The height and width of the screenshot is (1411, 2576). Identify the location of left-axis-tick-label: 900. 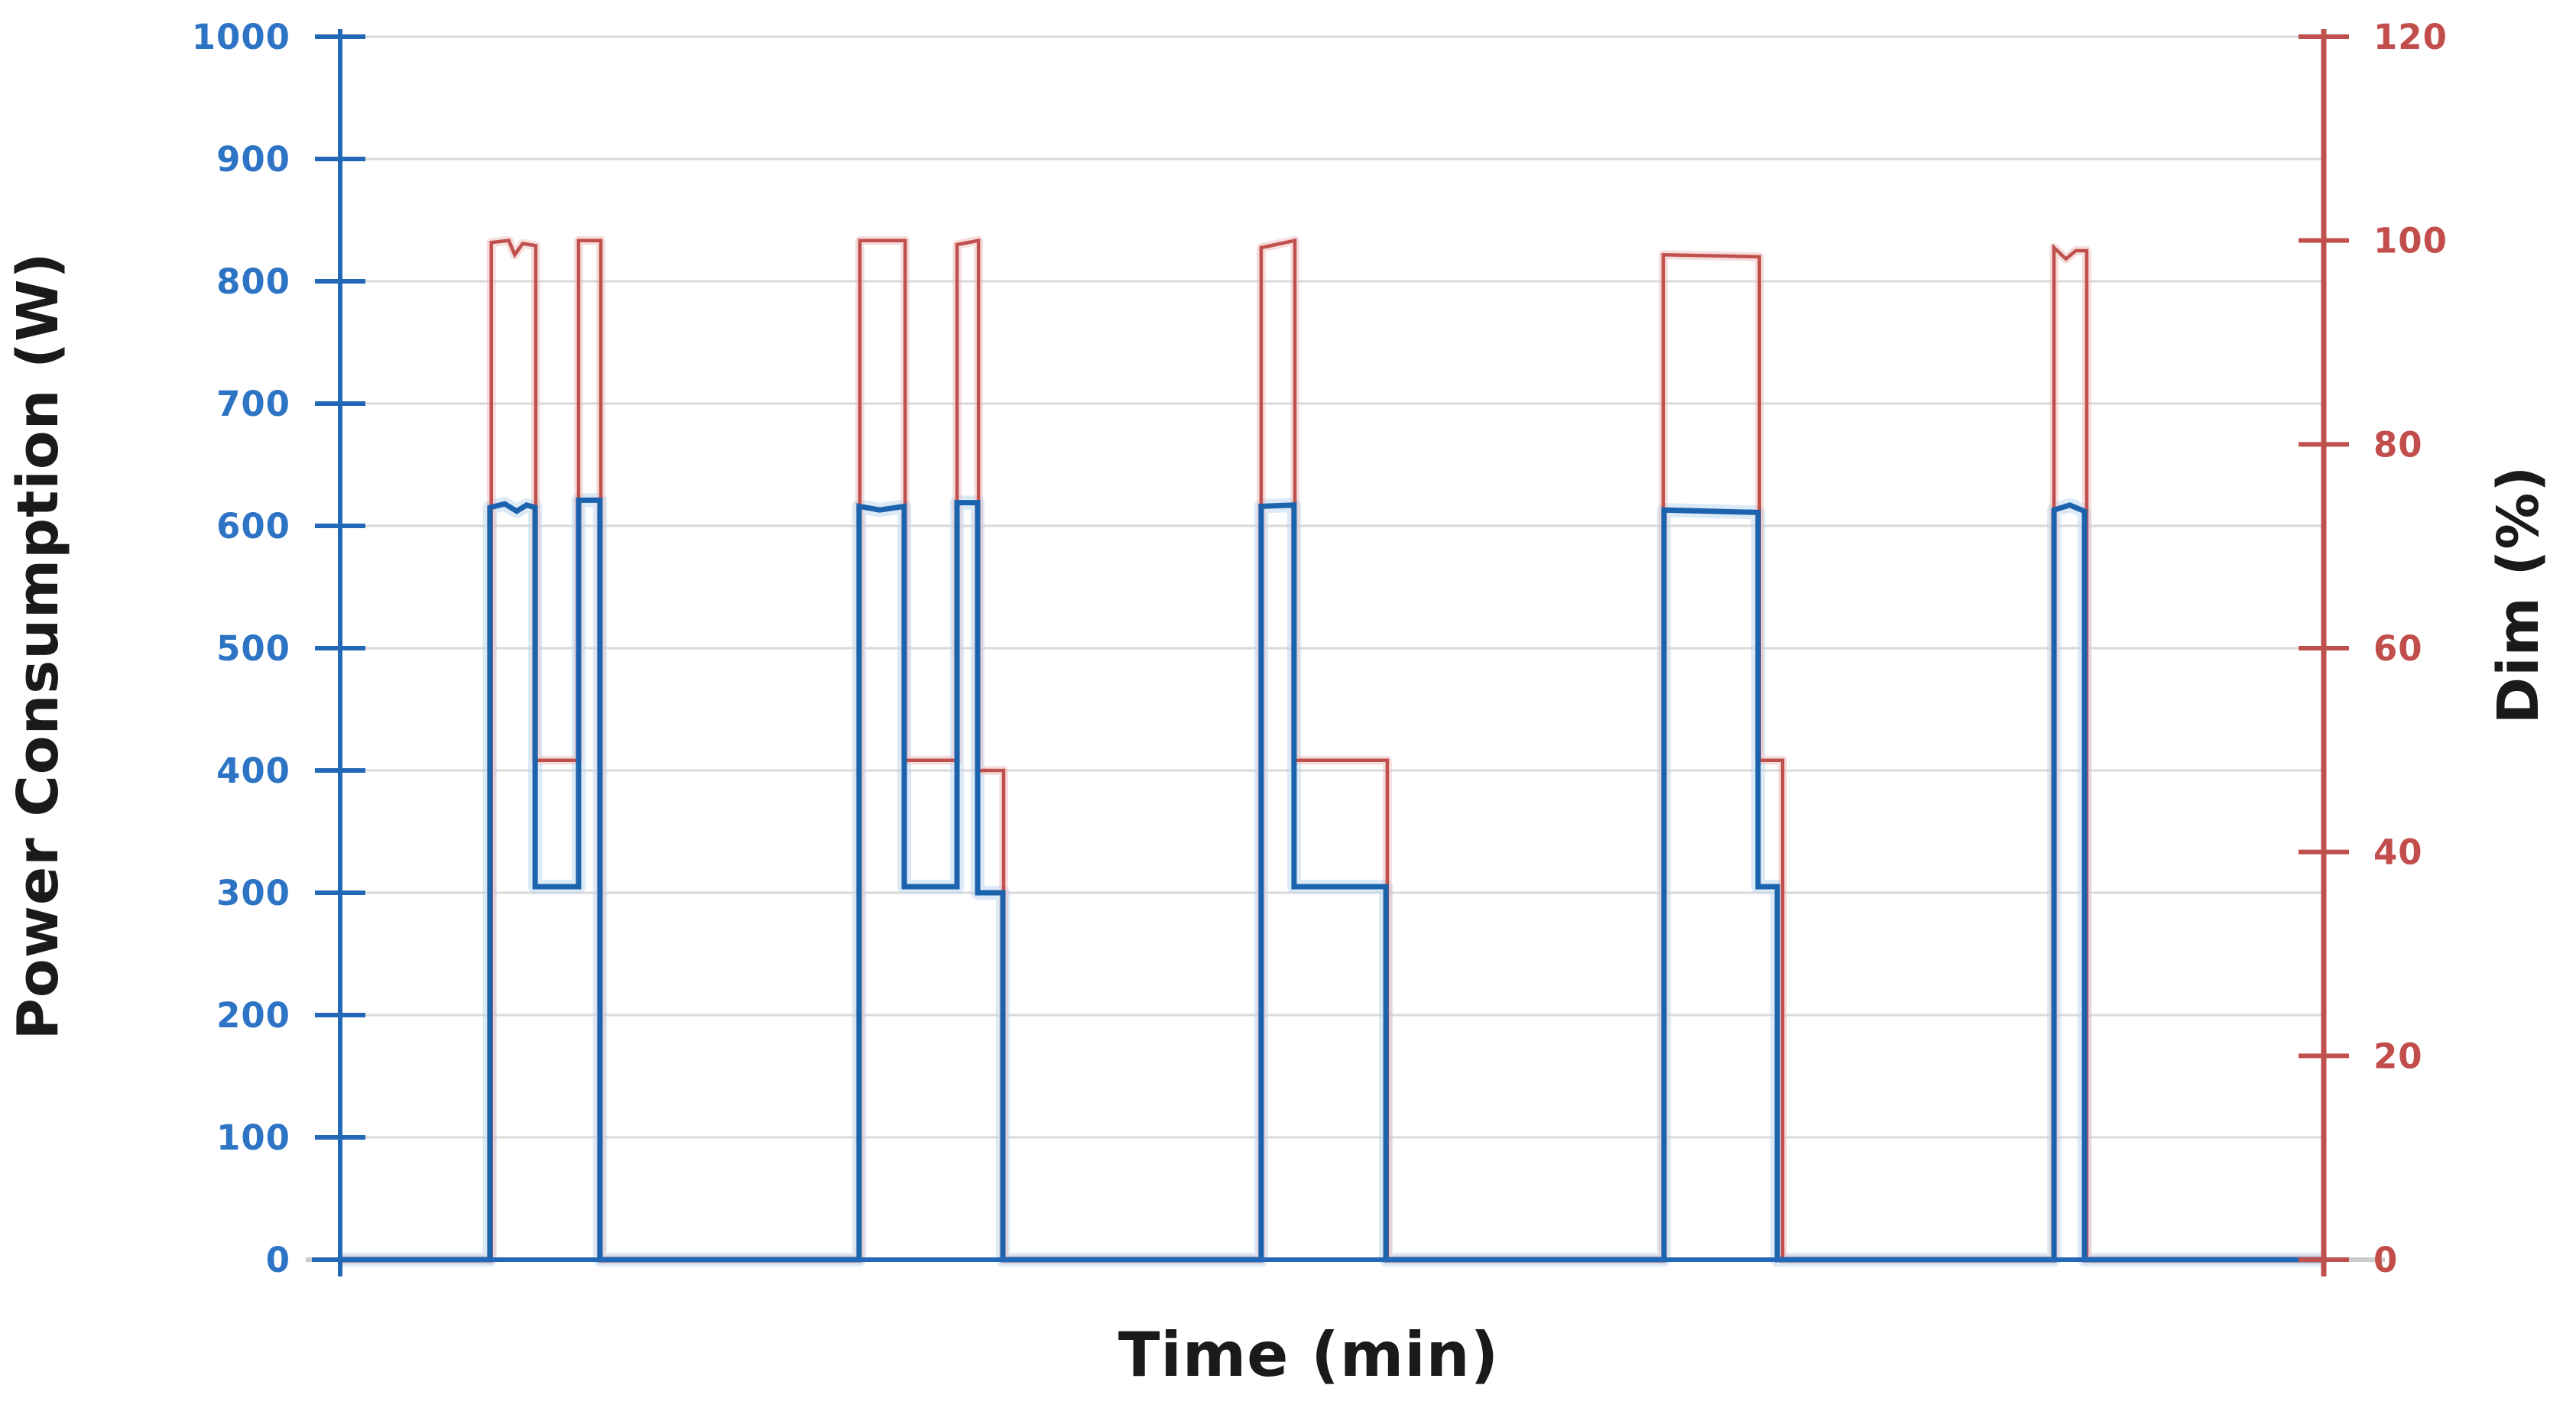
(253, 159).